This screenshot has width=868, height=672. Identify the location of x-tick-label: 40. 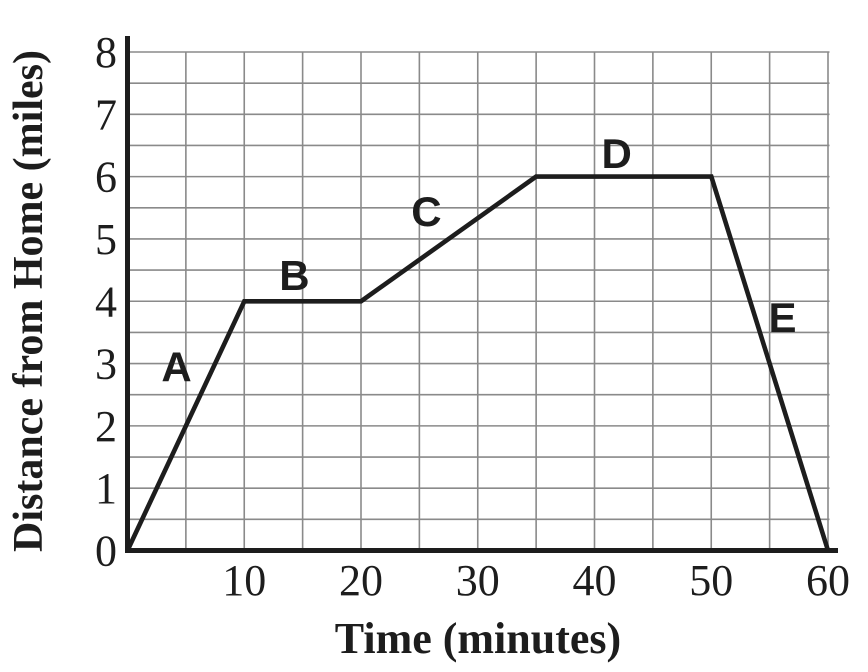
(595, 580).